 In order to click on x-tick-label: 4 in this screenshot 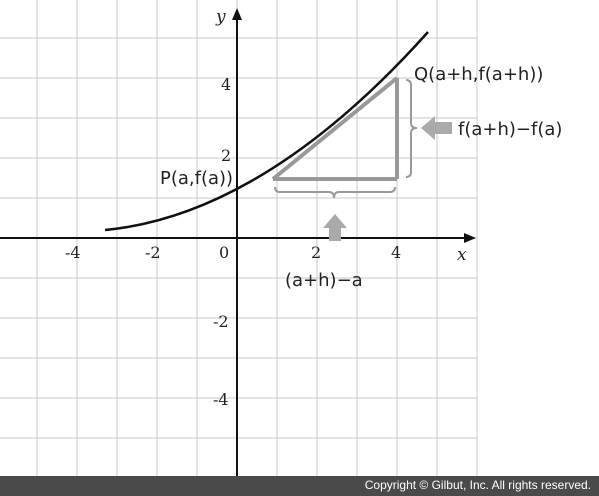, I will do `click(396, 252)`.